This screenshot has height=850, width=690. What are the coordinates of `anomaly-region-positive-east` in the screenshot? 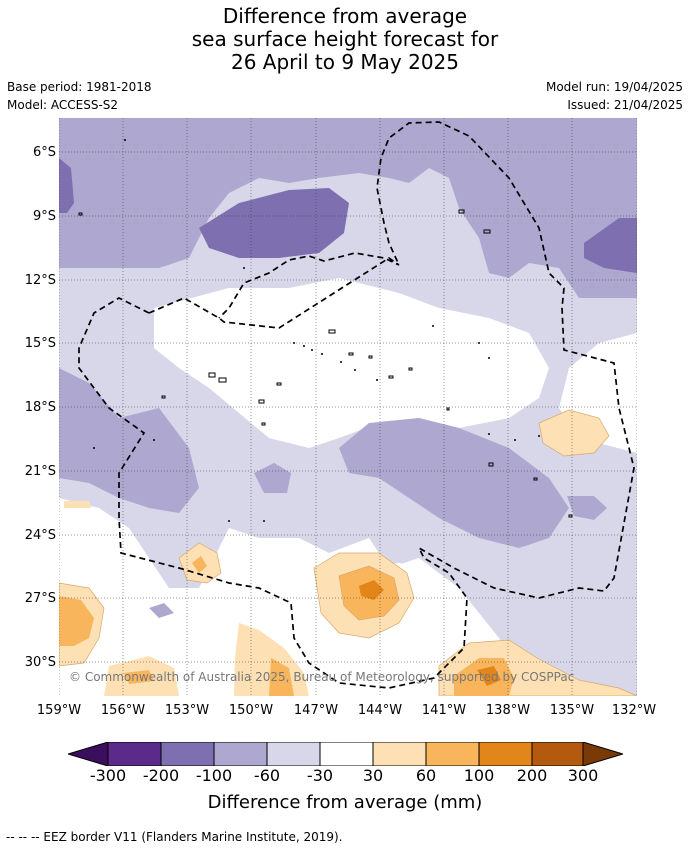 It's located at (574, 433).